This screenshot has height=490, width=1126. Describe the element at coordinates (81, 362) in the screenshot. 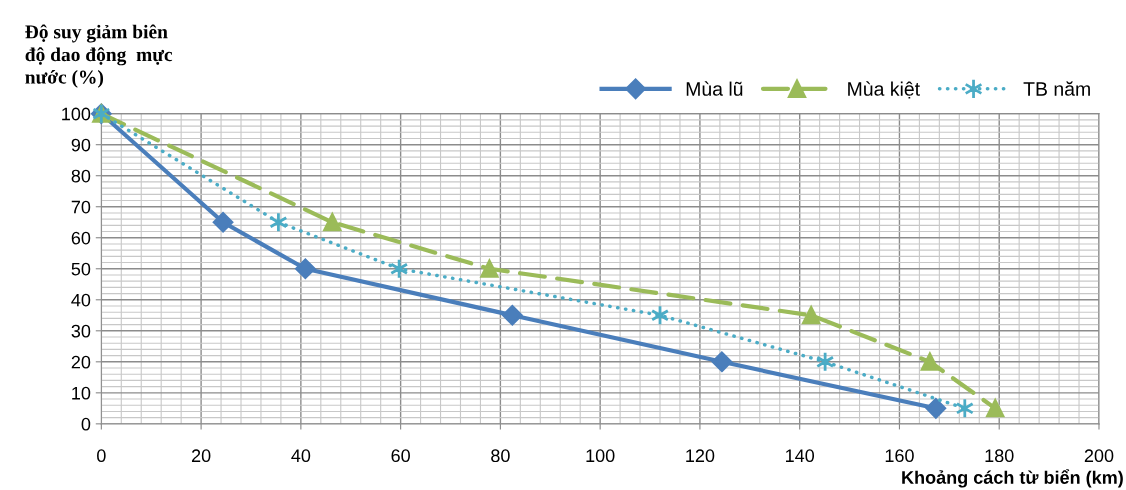

I see `y-tick-label: 20` at that location.